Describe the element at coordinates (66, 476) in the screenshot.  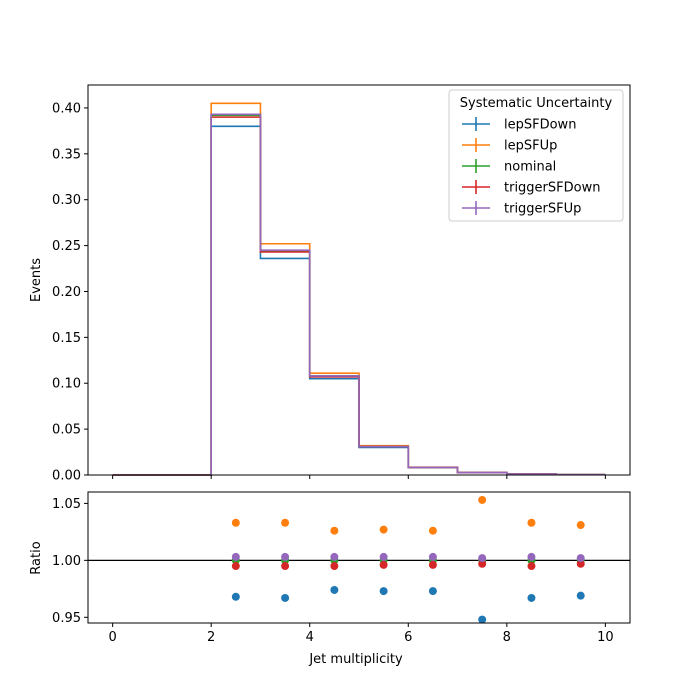
I see `events-y-tick-label: 0.00` at that location.